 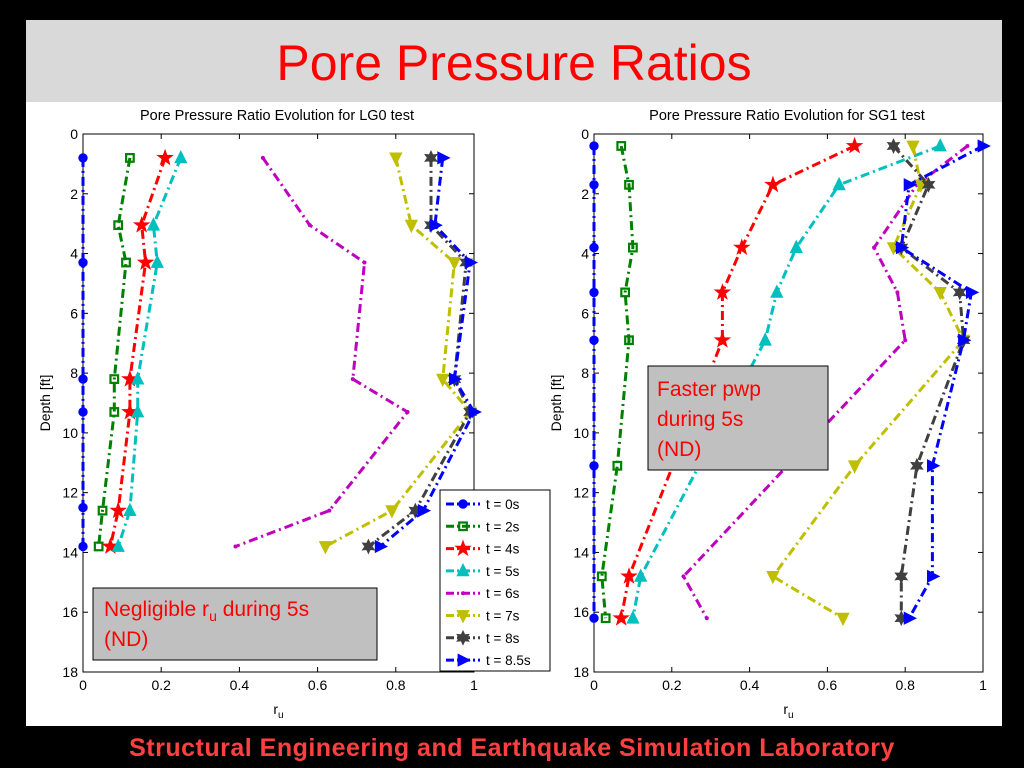 I want to click on legend-entry: t = 0s, so click(x=483, y=504).